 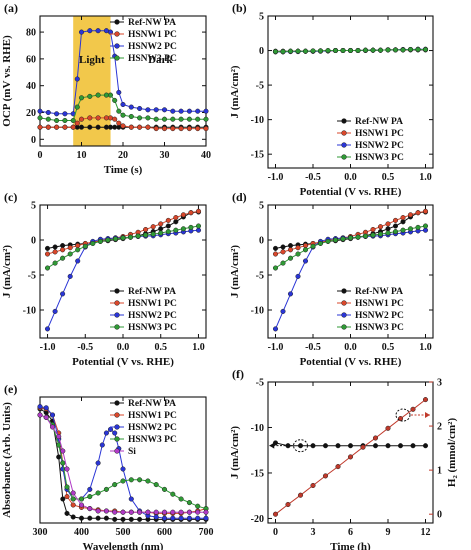 I want to click on x-axis-label: Potential (V vs. RHE), so click(x=123, y=362).